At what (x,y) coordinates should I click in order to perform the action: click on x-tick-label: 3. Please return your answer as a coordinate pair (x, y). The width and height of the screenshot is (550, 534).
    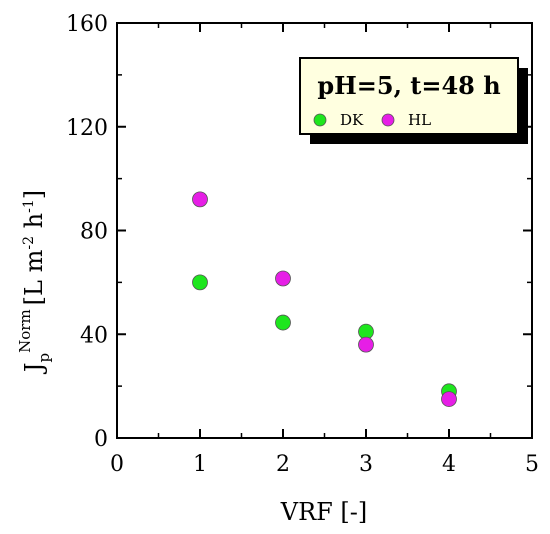
    Looking at the image, I should click on (366, 464).